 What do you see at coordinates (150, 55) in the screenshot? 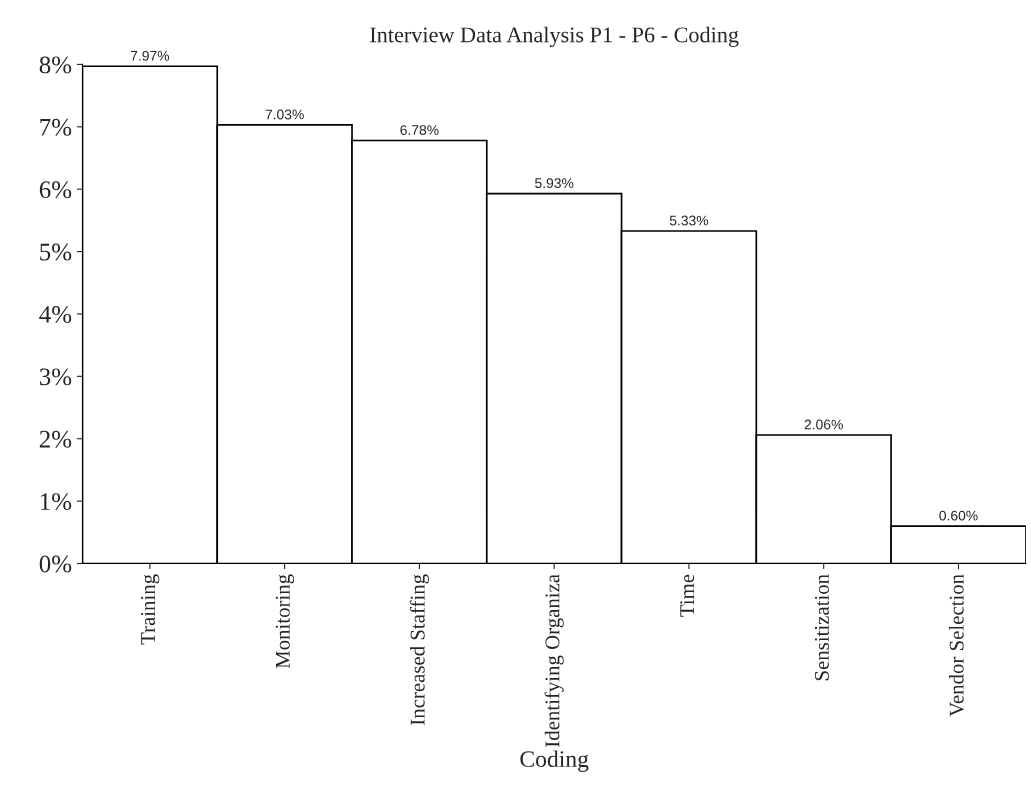
I see `data-label: 7.97%` at bounding box center [150, 55].